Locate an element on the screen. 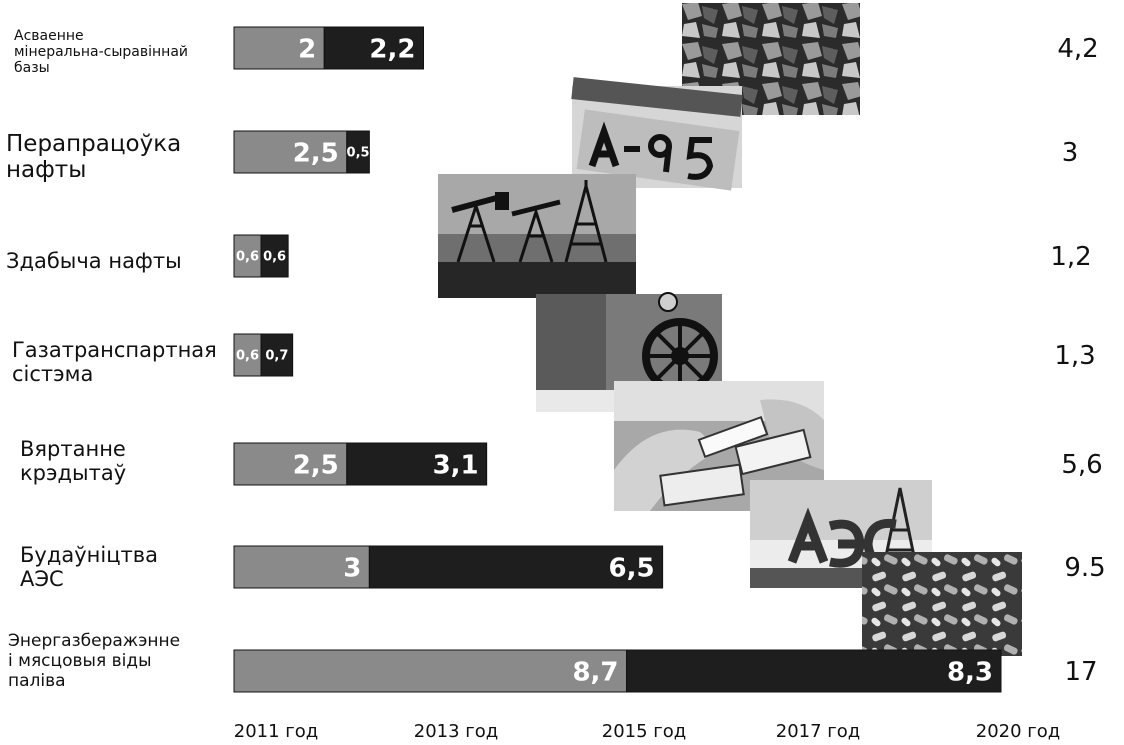  total-values: 4,2 3 1,2 1,3 5,6 9.5 17 is located at coordinates (1077, 360).